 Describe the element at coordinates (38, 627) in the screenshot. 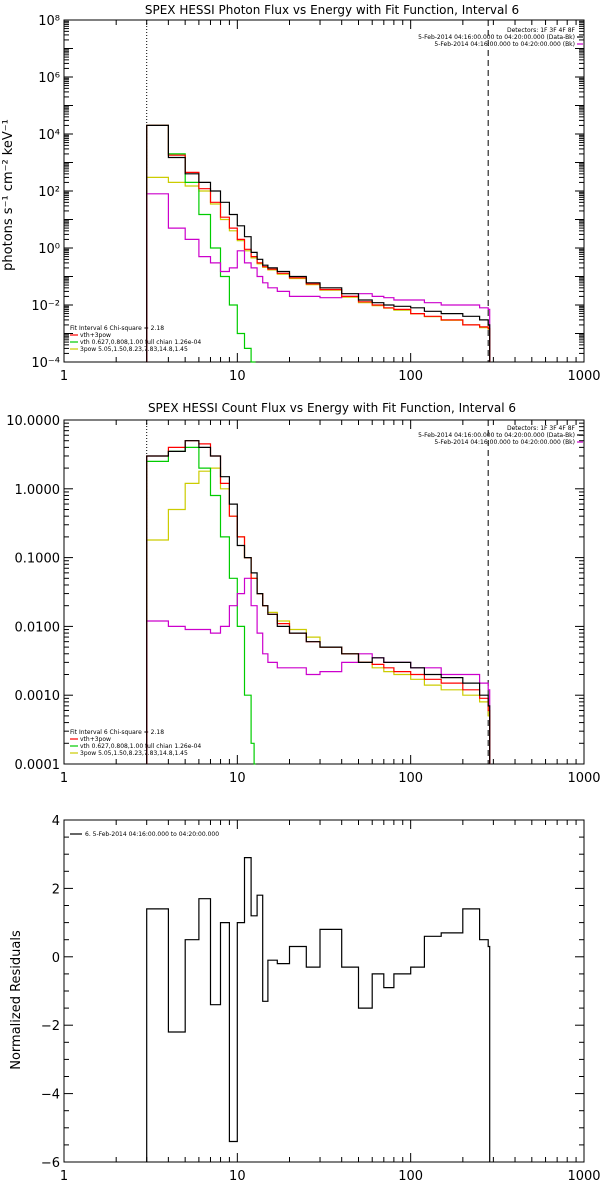

I see `y-tick-label: 0.0100` at that location.